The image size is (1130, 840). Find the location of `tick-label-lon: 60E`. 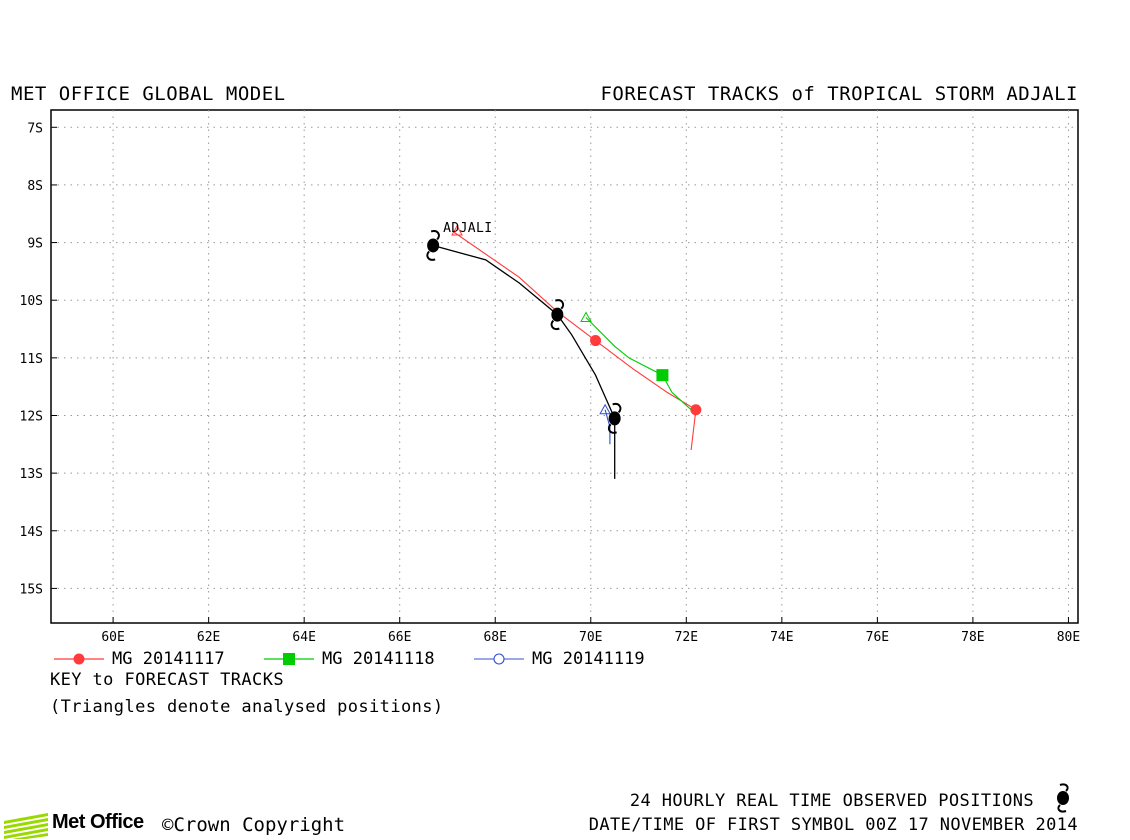

tick-label-lon: 60E is located at coordinates (112, 637).